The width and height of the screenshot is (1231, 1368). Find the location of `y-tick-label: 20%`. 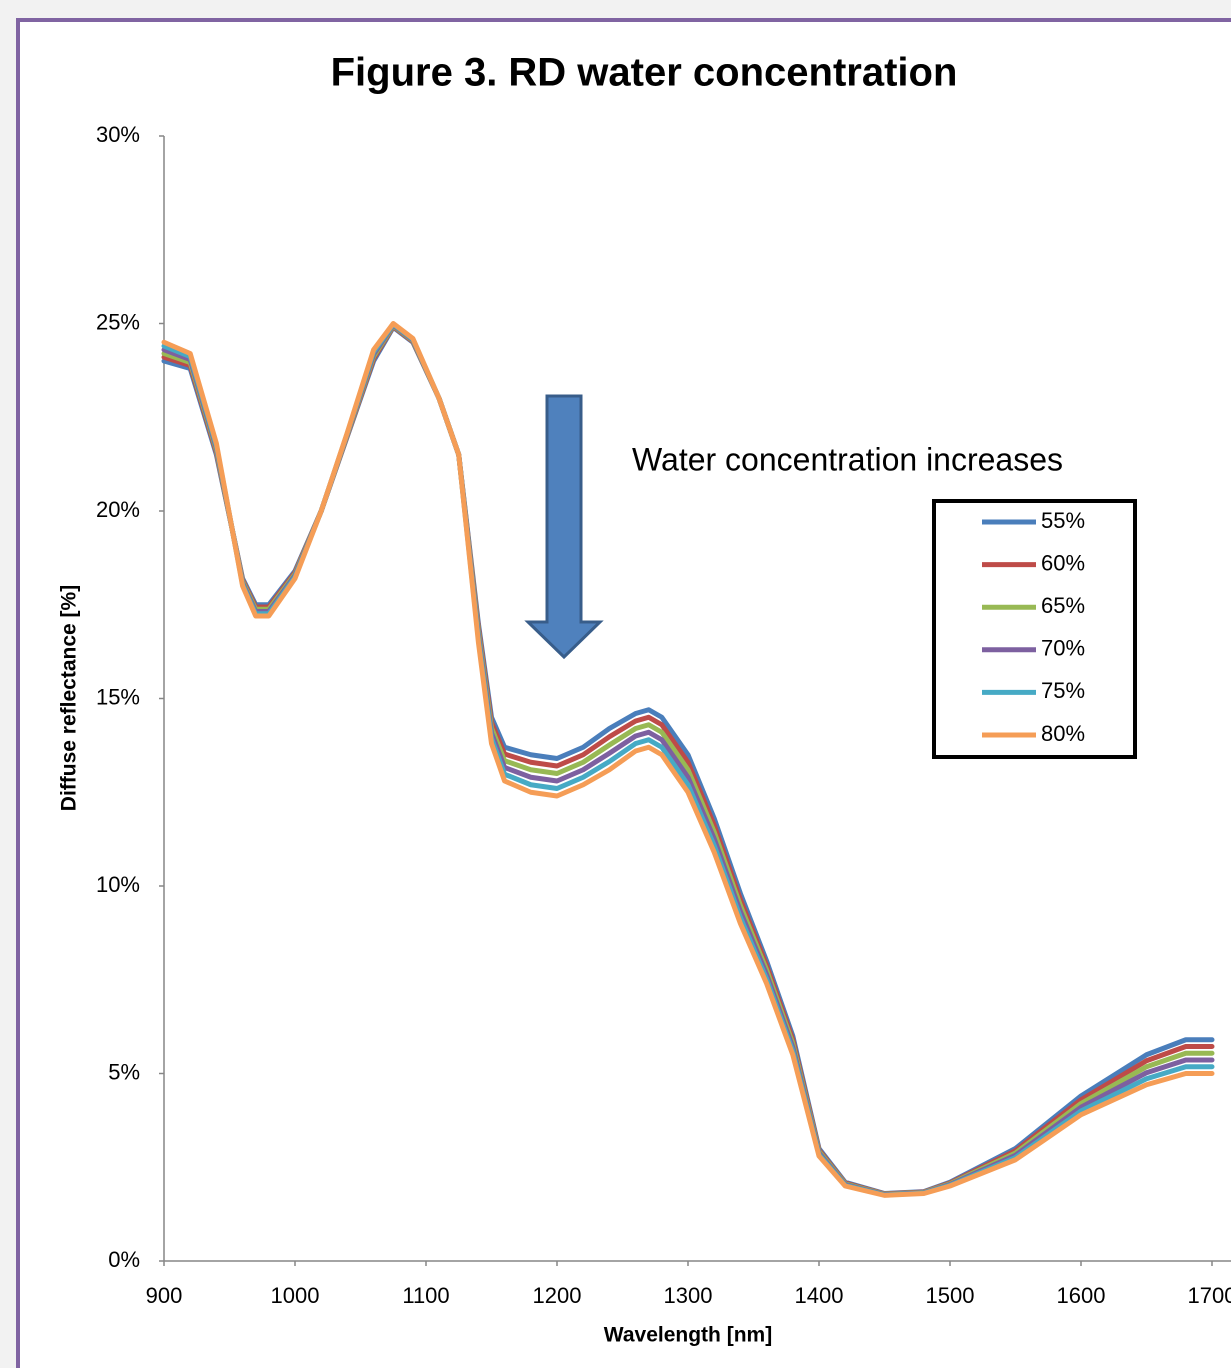

y-tick-label: 20% is located at coordinates (118, 509).